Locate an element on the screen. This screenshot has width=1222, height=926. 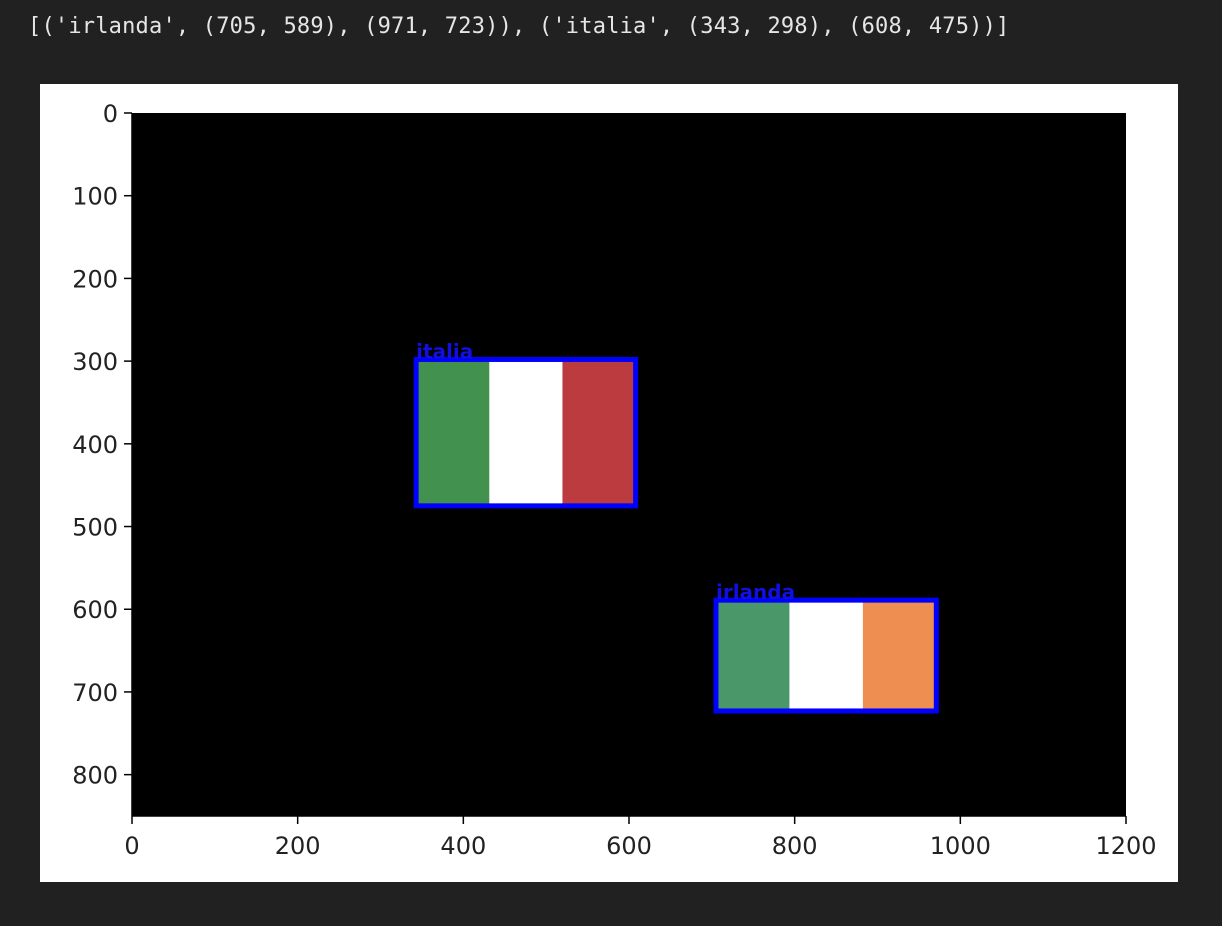
x-tick-label: 200 is located at coordinates (298, 846).